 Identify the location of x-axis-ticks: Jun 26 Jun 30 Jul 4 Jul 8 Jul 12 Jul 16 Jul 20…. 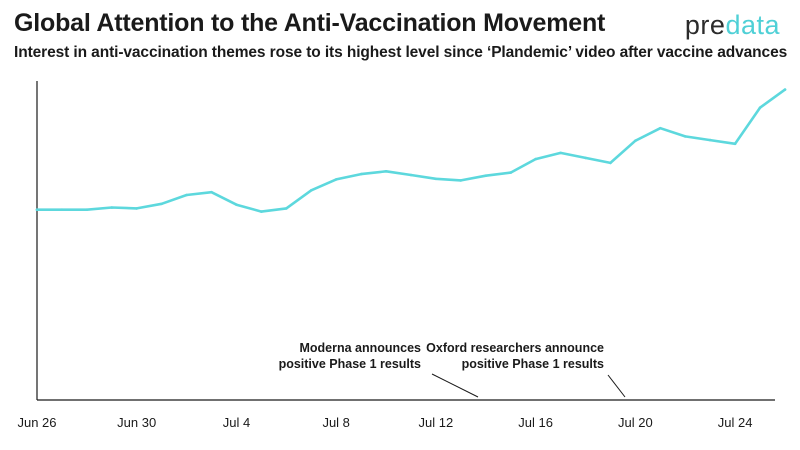
(384, 422).